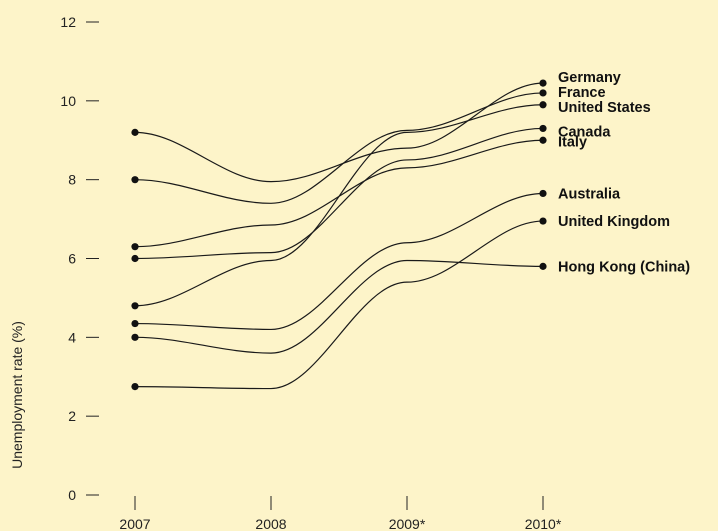 This screenshot has width=718, height=531. What do you see at coordinates (584, 132) in the screenshot?
I see `series-label-canada: Canada` at bounding box center [584, 132].